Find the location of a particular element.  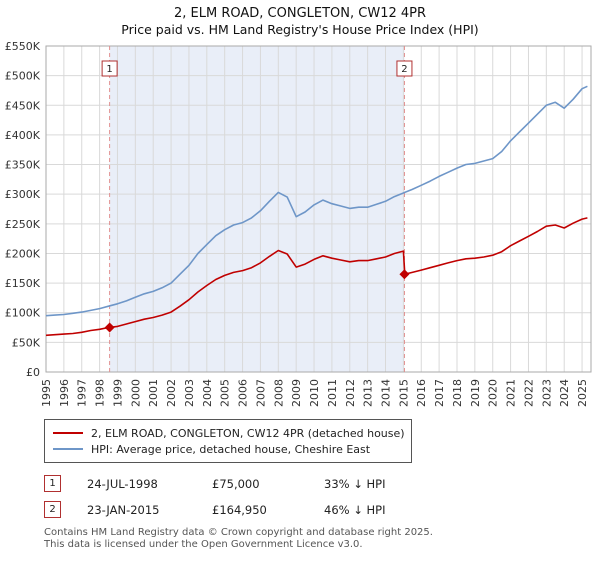

sale-2-price: £164,950 is located at coordinates (239, 509).